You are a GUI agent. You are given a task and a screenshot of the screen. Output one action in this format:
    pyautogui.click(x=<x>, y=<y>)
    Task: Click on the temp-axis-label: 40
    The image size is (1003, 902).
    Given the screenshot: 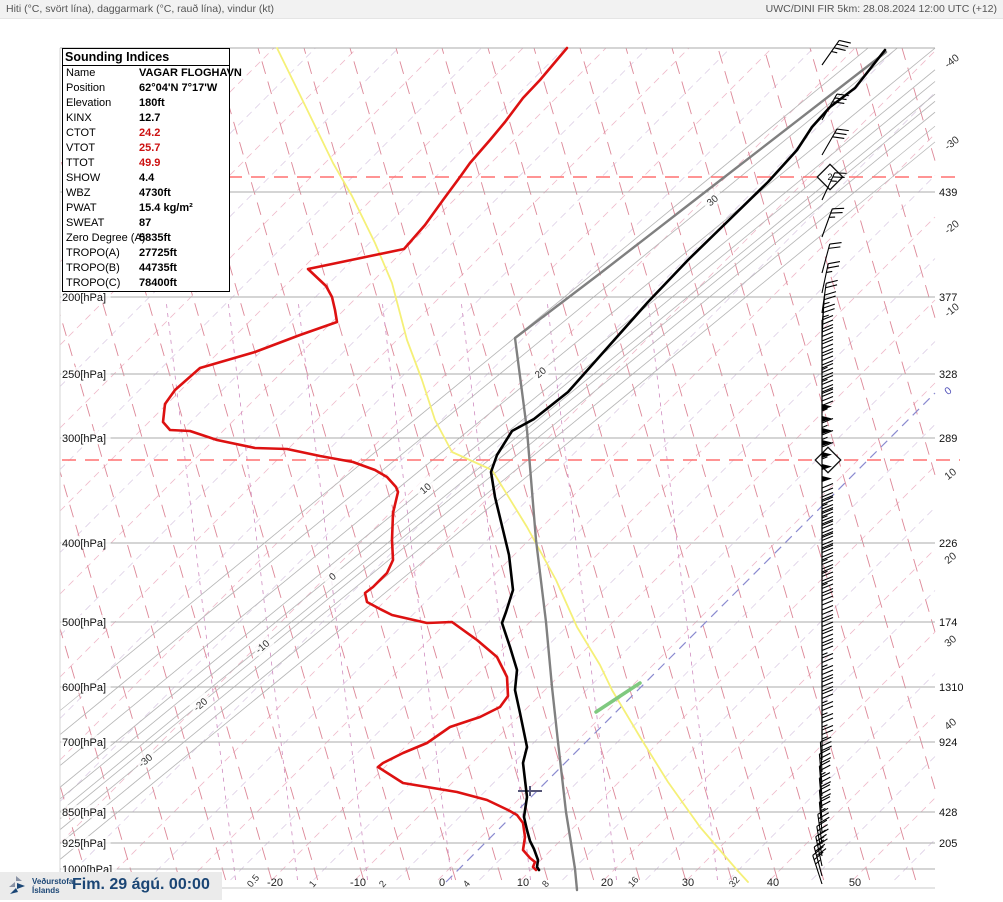 What is the action you would take?
    pyautogui.click(x=773, y=883)
    